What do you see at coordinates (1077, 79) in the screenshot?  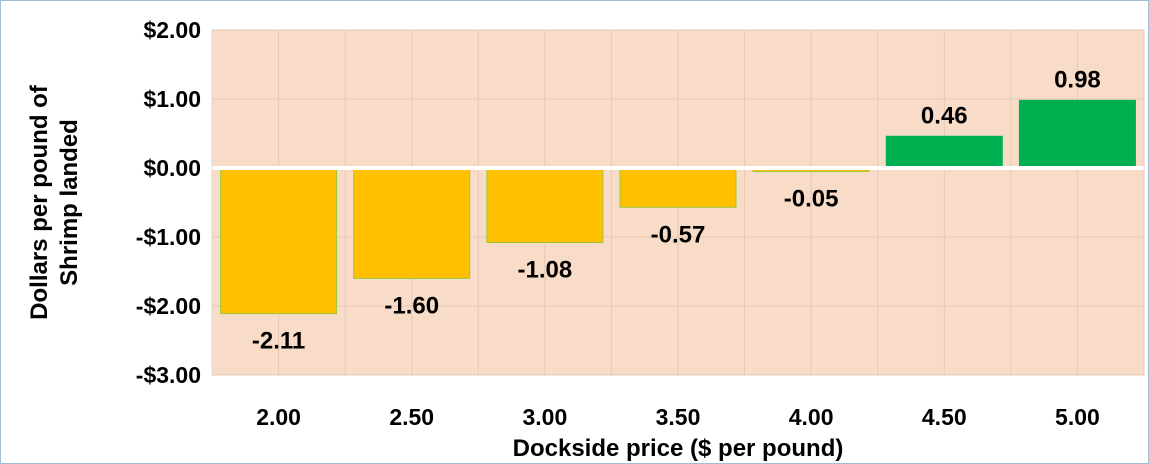 I see `data-label: 0.98` at bounding box center [1077, 79].